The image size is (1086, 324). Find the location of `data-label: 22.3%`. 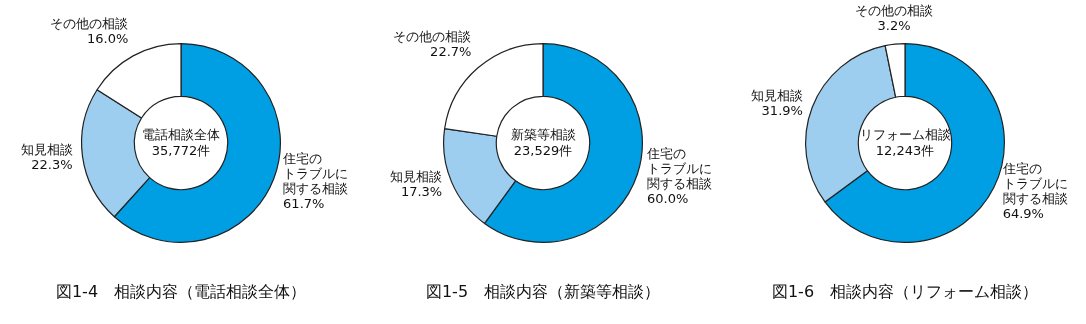

data-label: 22.3% is located at coordinates (52, 164).